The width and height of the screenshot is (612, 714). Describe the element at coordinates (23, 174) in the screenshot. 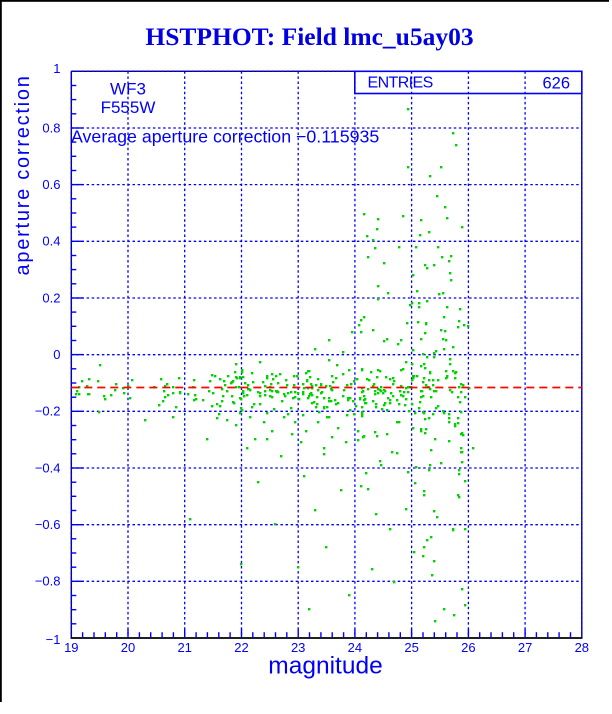

I see `svg-text: aperture correction` at that location.